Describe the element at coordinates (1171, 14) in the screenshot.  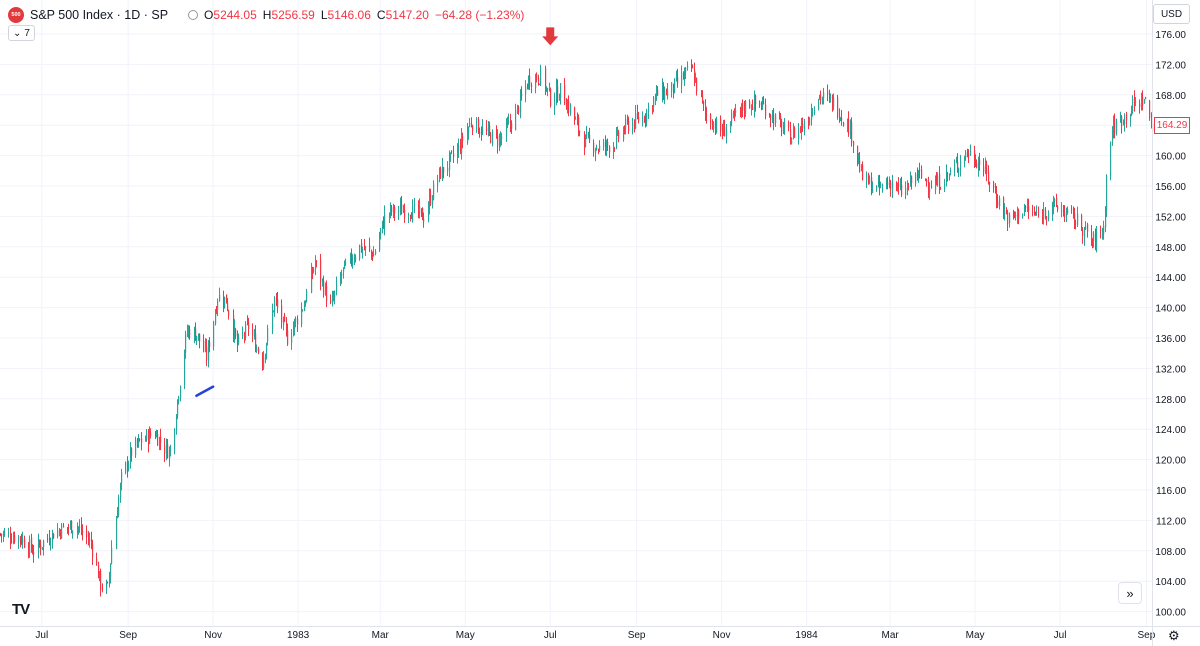
I see `currency-selector: USD` at that location.